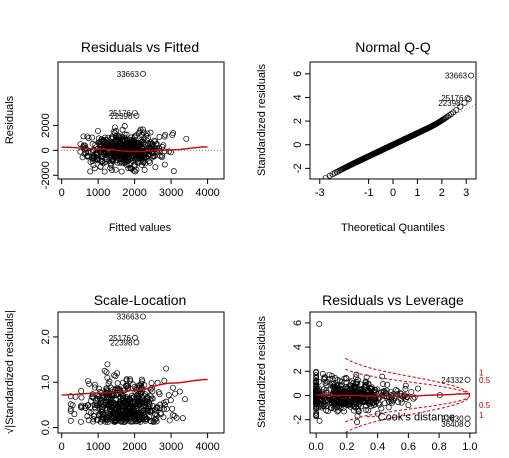  I want to click on y-tick-label: 2, so click(298, 121).